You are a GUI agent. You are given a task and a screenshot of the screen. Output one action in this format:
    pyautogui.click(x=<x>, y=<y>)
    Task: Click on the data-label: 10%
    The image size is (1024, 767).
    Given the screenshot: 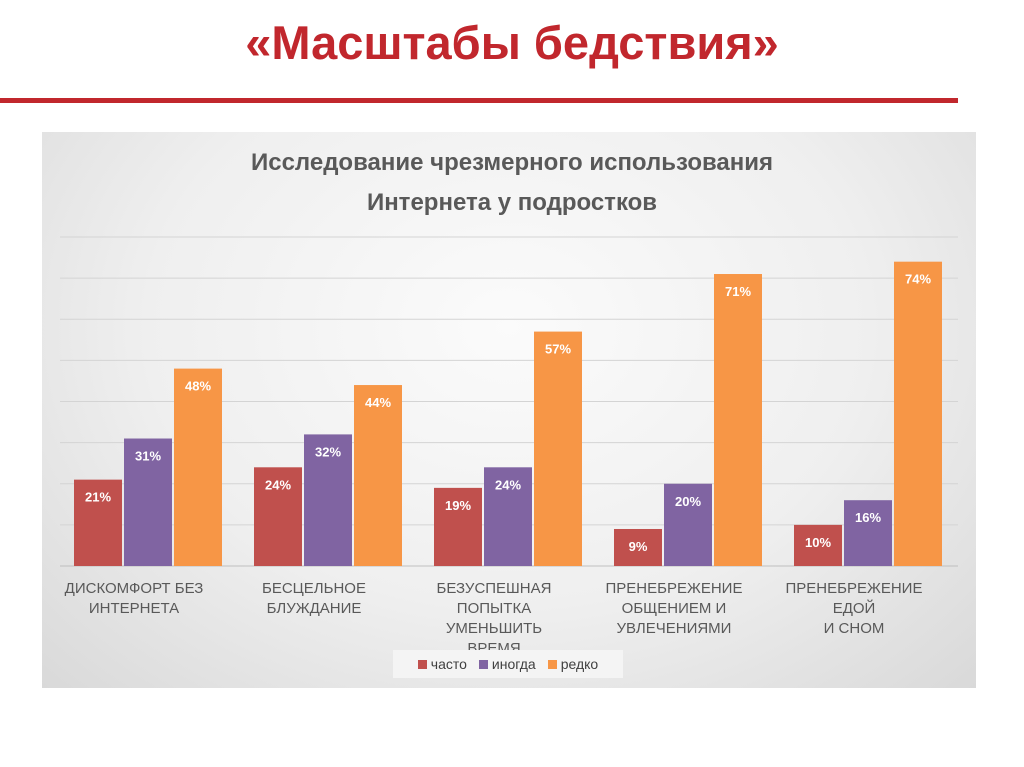 What is the action you would take?
    pyautogui.click(x=818, y=542)
    